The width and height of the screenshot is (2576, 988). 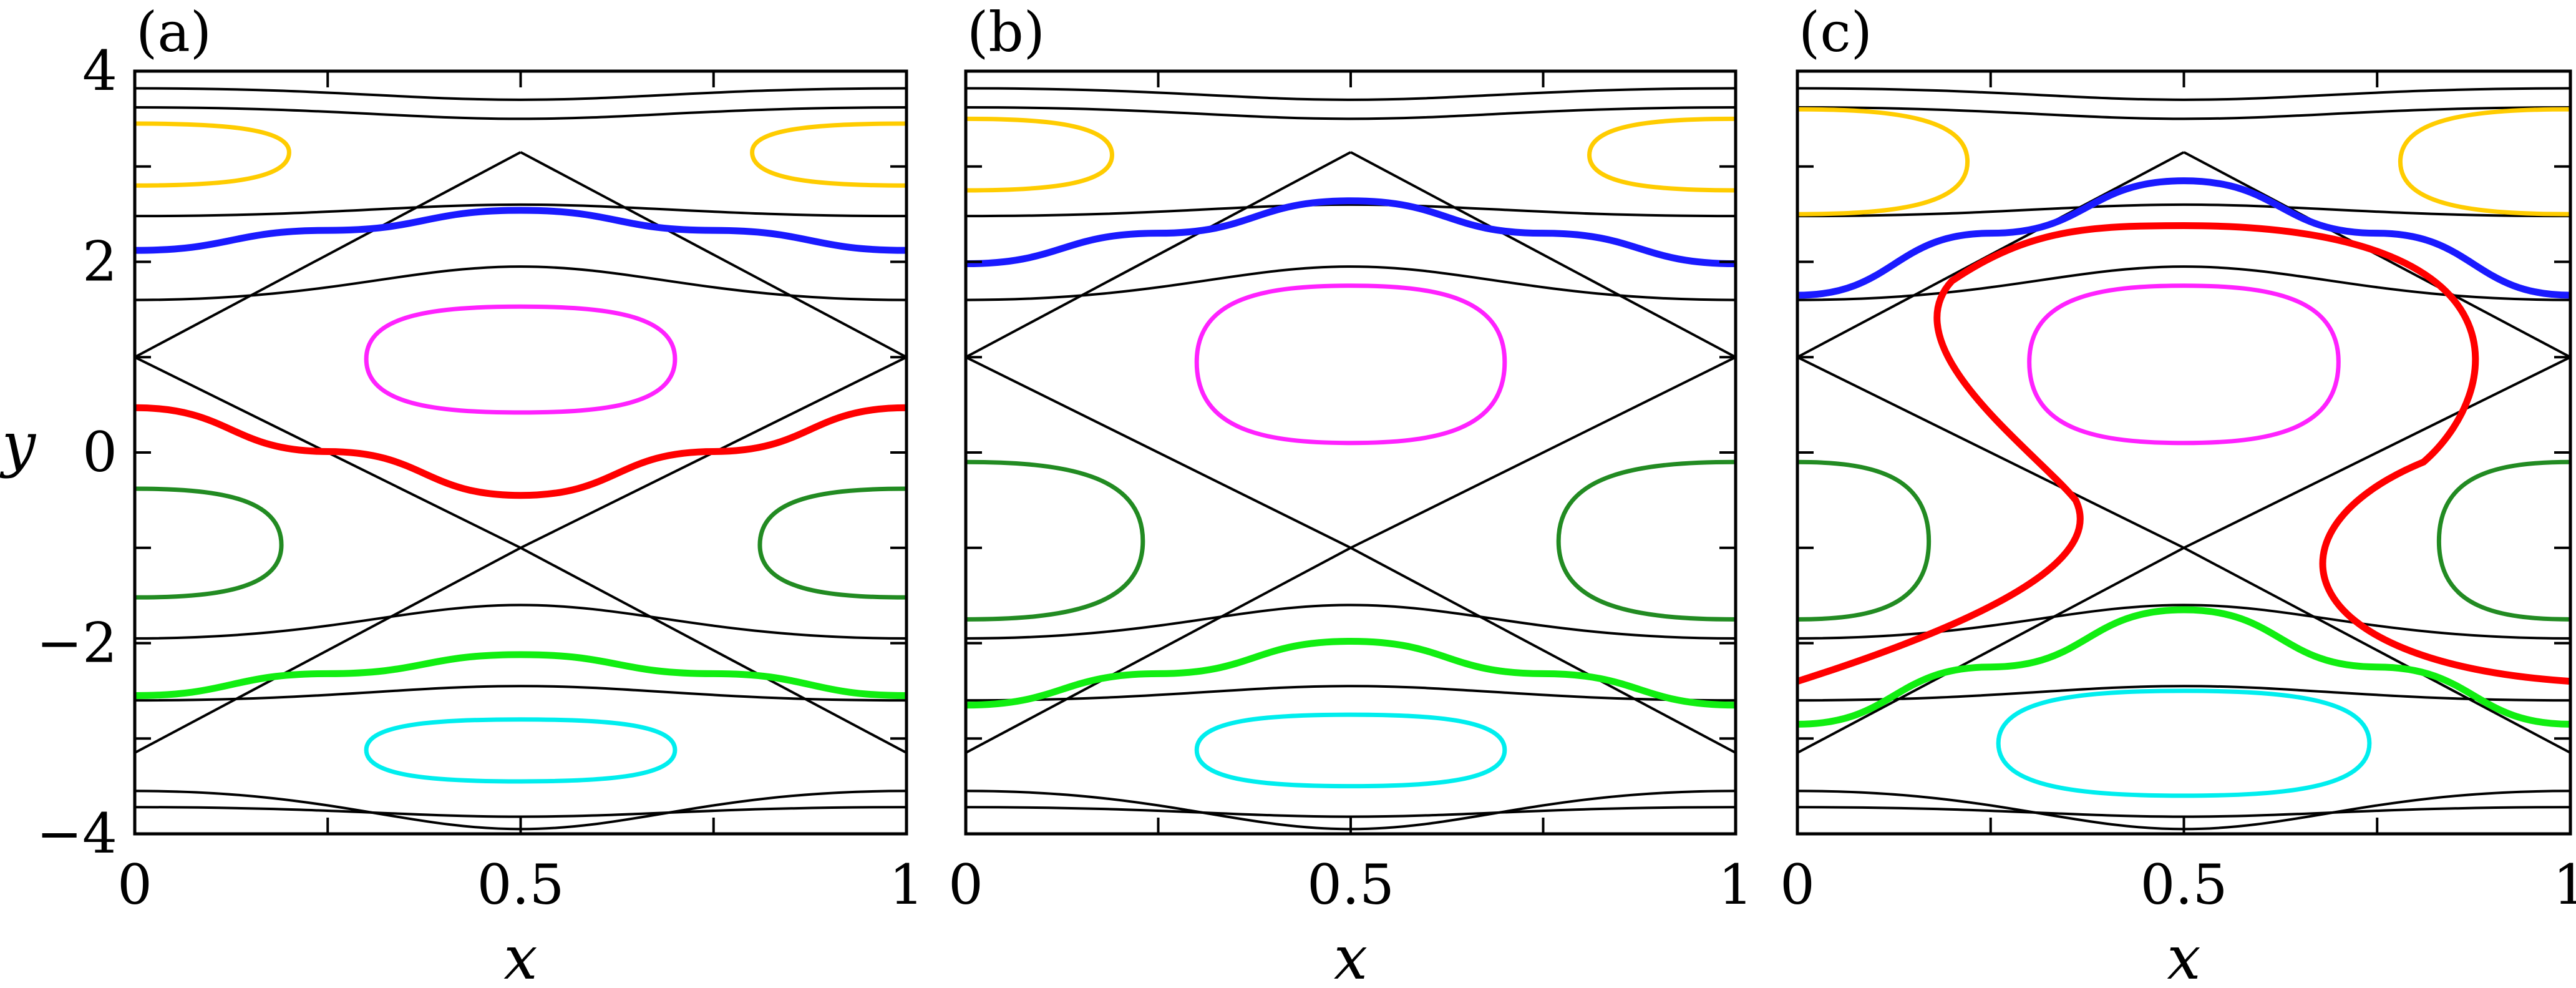 What do you see at coordinates (99, 262) in the screenshot?
I see `y-tick-label: 2` at bounding box center [99, 262].